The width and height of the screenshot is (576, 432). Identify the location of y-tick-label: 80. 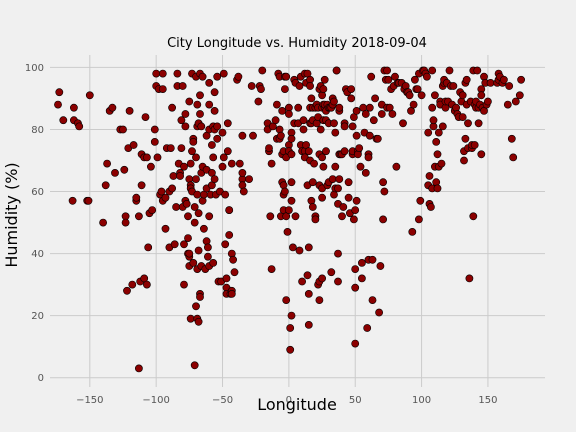
(37, 130).